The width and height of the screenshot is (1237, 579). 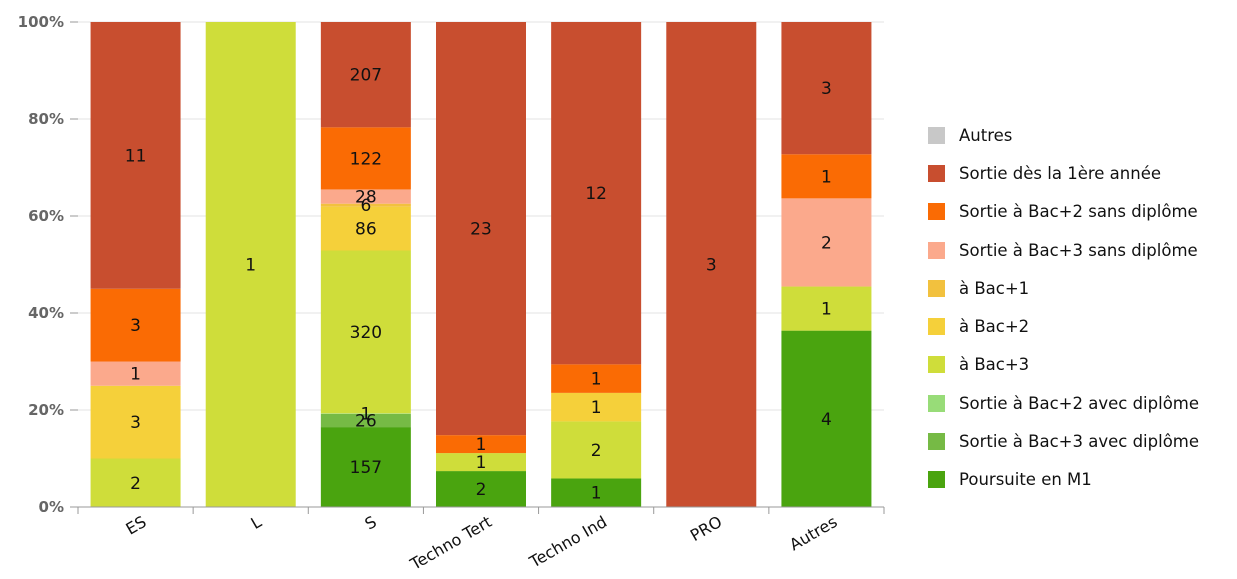 I want to click on x-tick-label: ES, so click(x=136, y=525).